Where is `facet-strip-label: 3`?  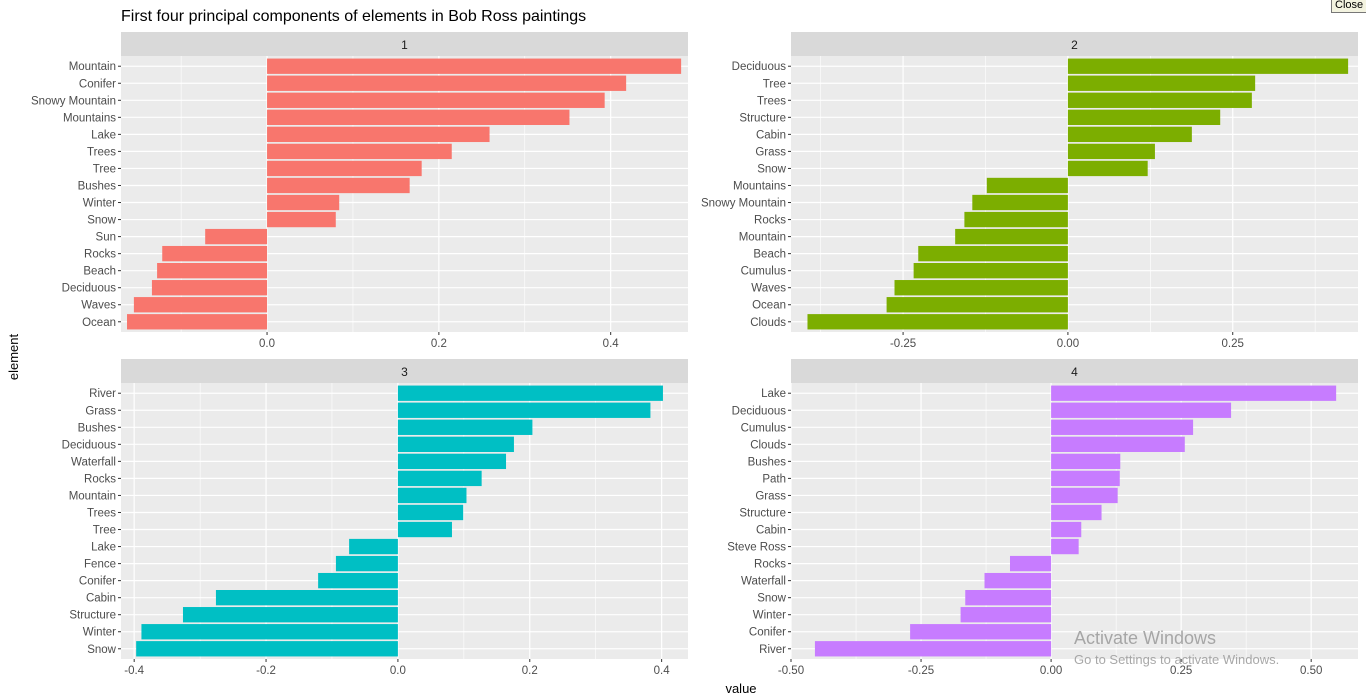
facet-strip-label: 3 is located at coordinates (404, 372).